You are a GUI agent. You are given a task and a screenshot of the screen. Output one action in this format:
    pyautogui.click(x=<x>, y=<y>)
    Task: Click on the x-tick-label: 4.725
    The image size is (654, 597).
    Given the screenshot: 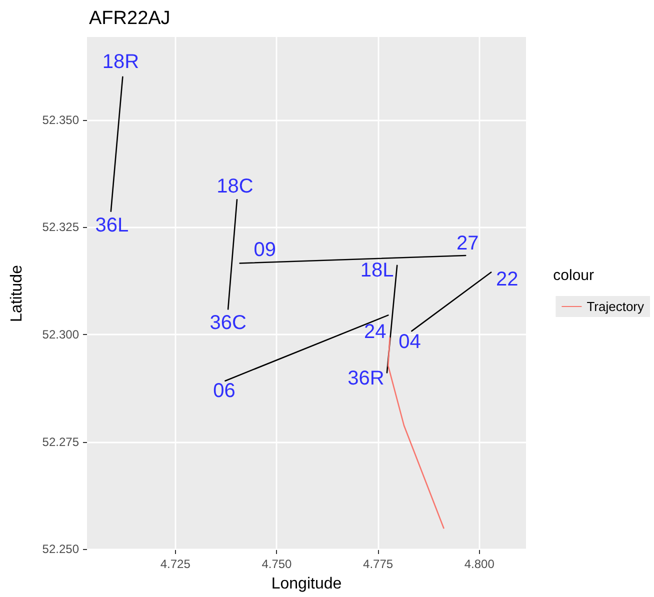 What is the action you would take?
    pyautogui.click(x=175, y=564)
    